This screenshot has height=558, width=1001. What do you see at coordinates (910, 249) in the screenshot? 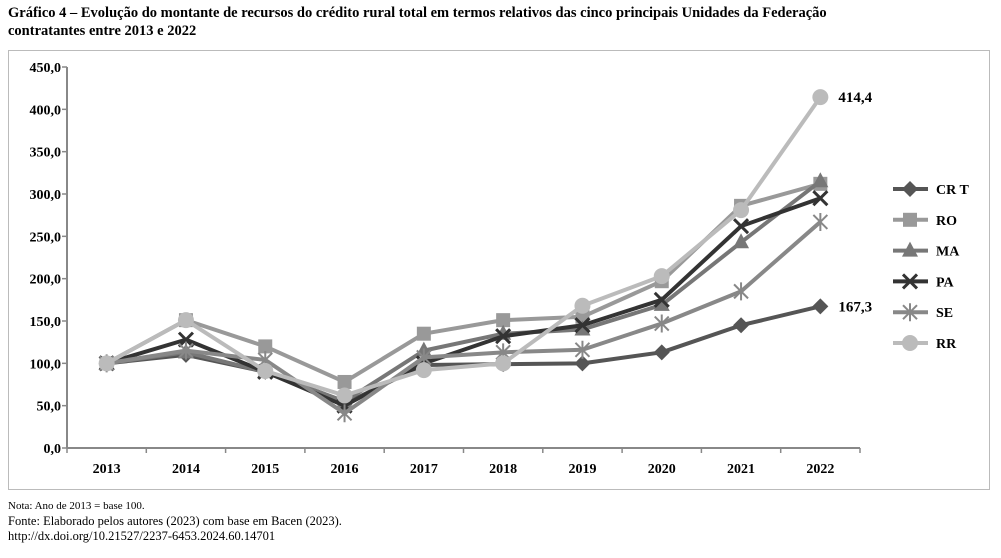
I see `legend-marker-ma` at bounding box center [910, 249].